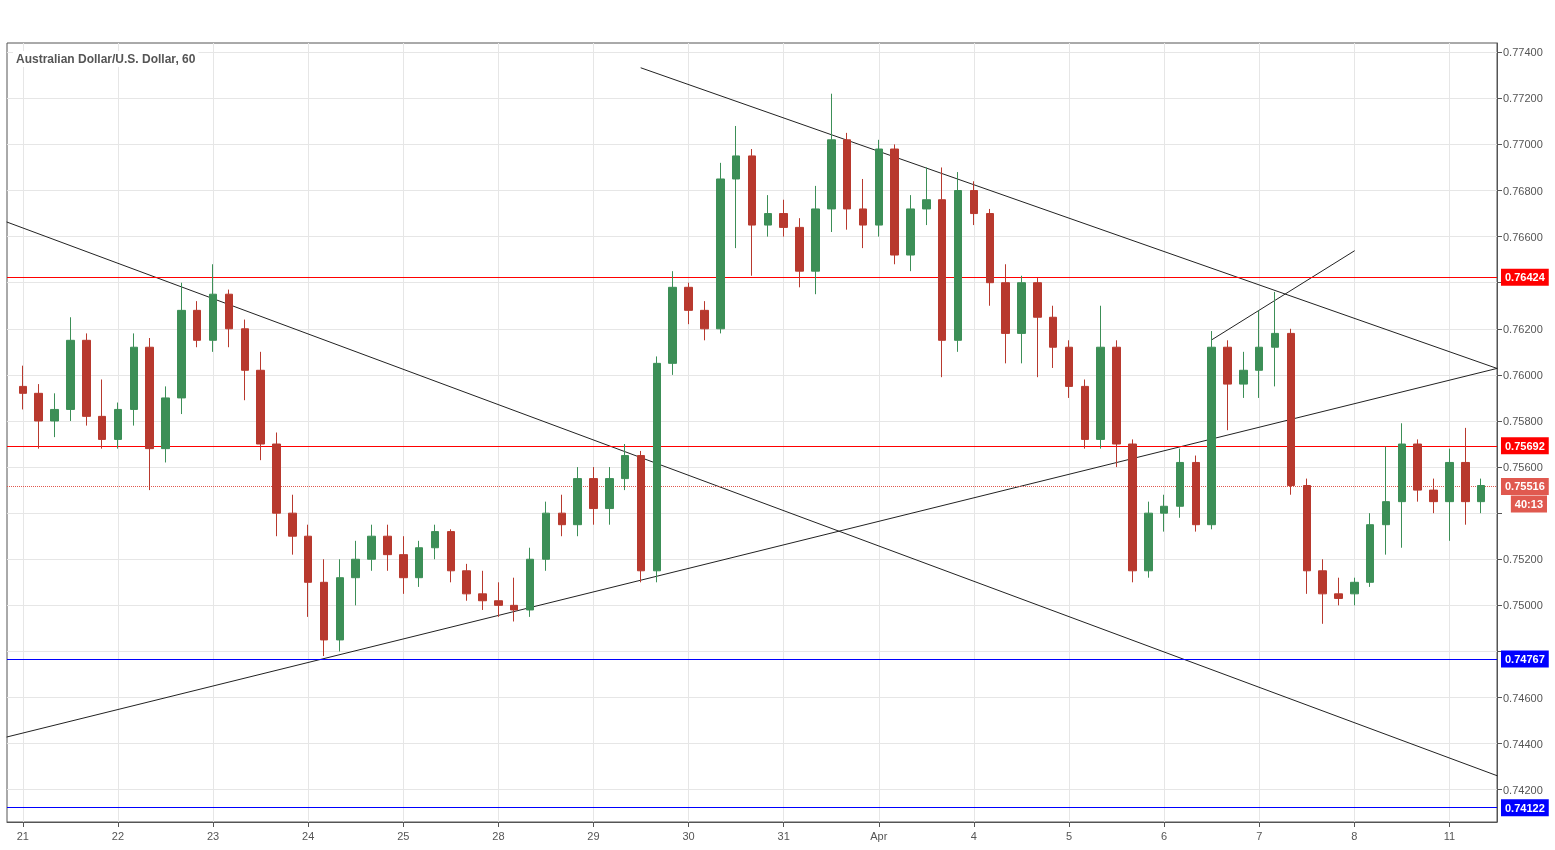 The height and width of the screenshot is (850, 1555). What do you see at coordinates (1523, 190) in the screenshot?
I see `y-tick-label: 0.76800` at bounding box center [1523, 190].